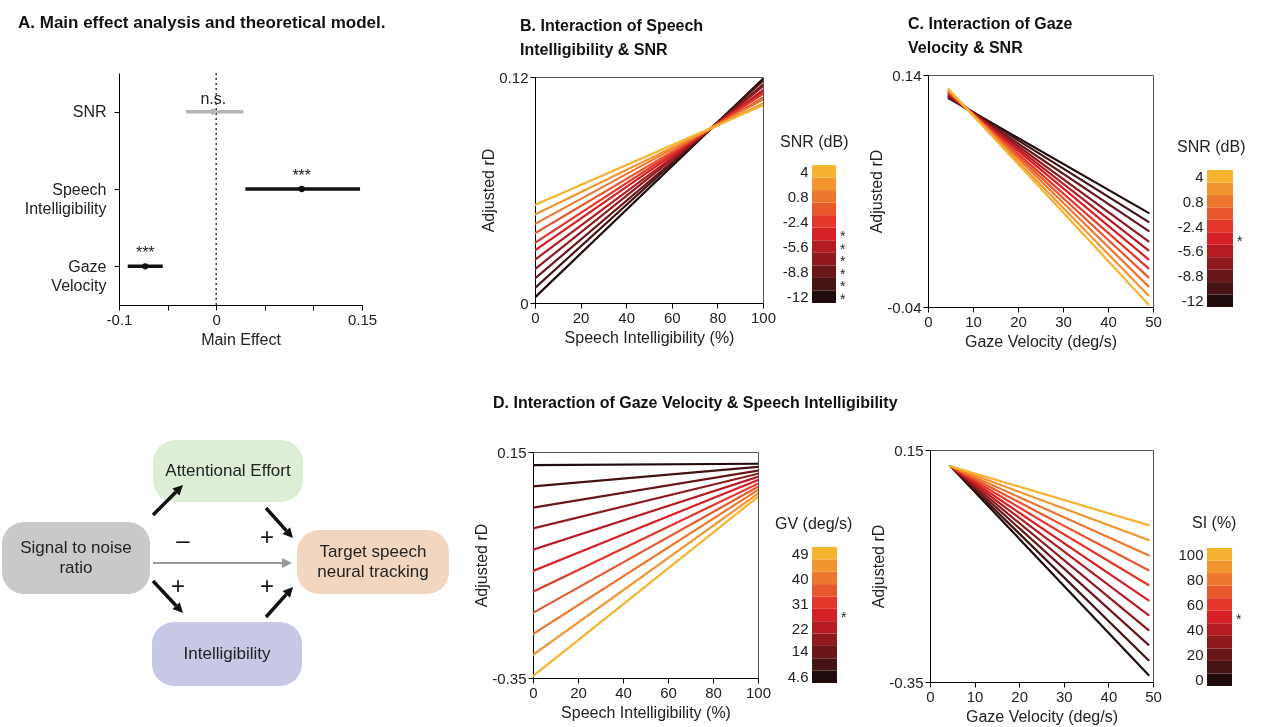 The height and width of the screenshot is (727, 1261). I want to click on y-tick-label: 0, so click(524, 303).